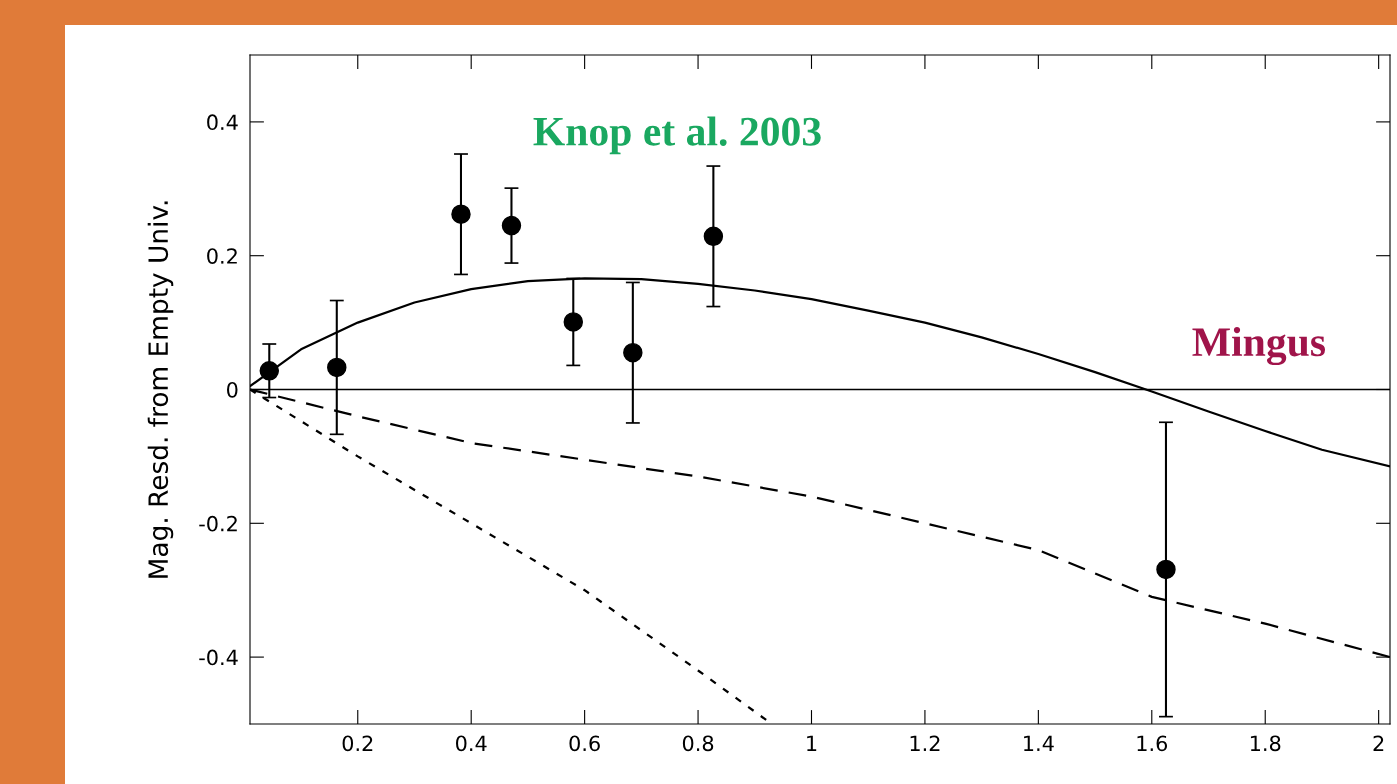 The image size is (1397, 784). I want to click on x-tick-label: 0.4, so click(471, 743).